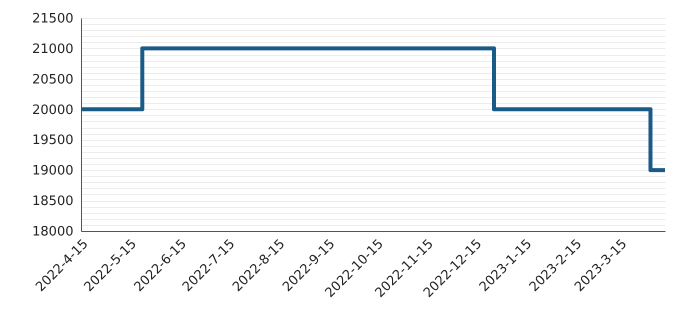 The height and width of the screenshot is (333, 692). Describe the element at coordinates (53, 19) in the screenshot. I see `y-tick-label: 21500` at that location.